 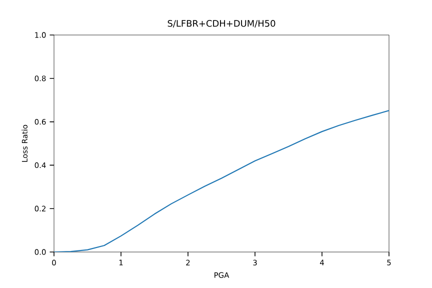 I want to click on chart-title: S/LFBR+CDH+DUM/H50, so click(x=222, y=24).